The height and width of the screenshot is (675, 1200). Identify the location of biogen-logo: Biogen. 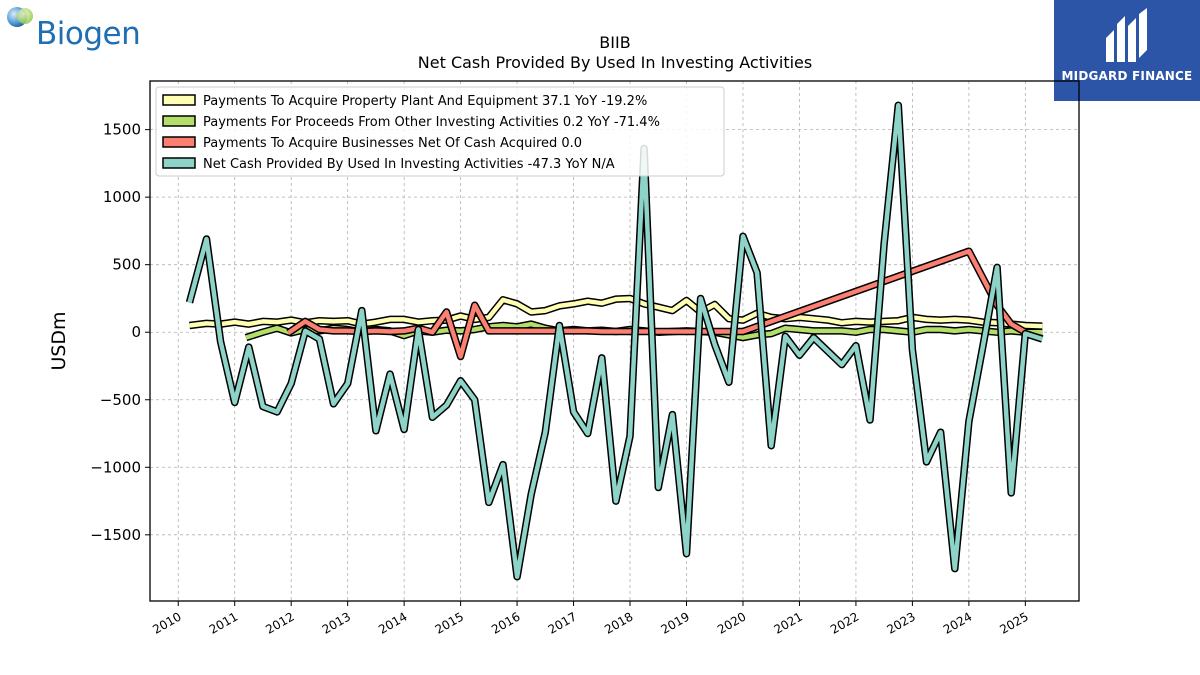
(79, 30).